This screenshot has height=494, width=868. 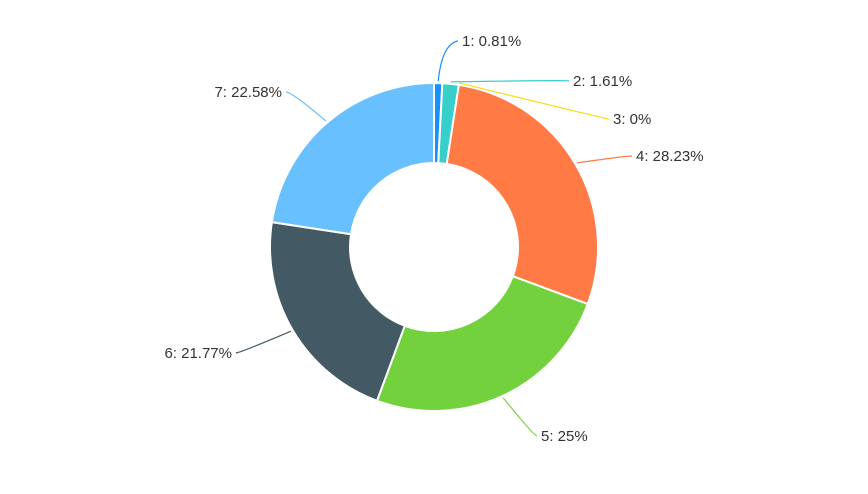 What do you see at coordinates (632, 119) in the screenshot?
I see `slice-label-3: 3: 0%` at bounding box center [632, 119].